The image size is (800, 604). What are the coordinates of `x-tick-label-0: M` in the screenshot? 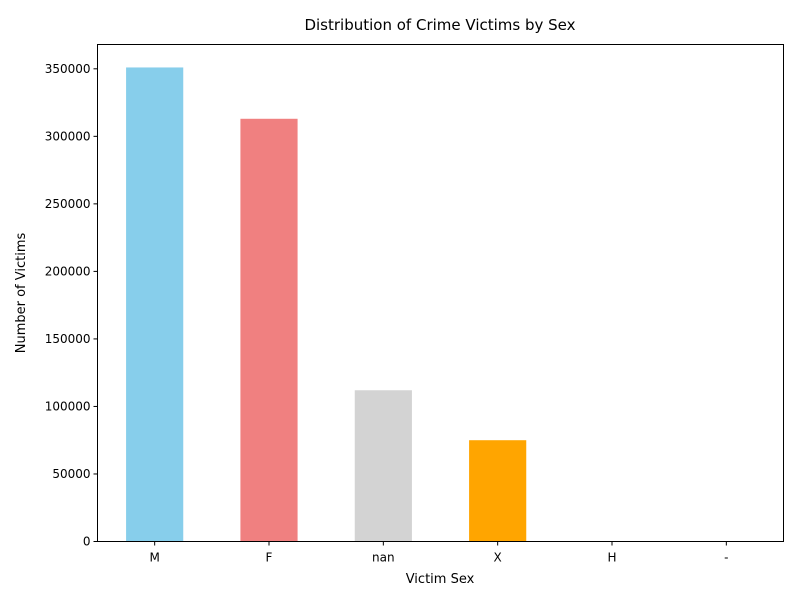 It's located at (154, 558).